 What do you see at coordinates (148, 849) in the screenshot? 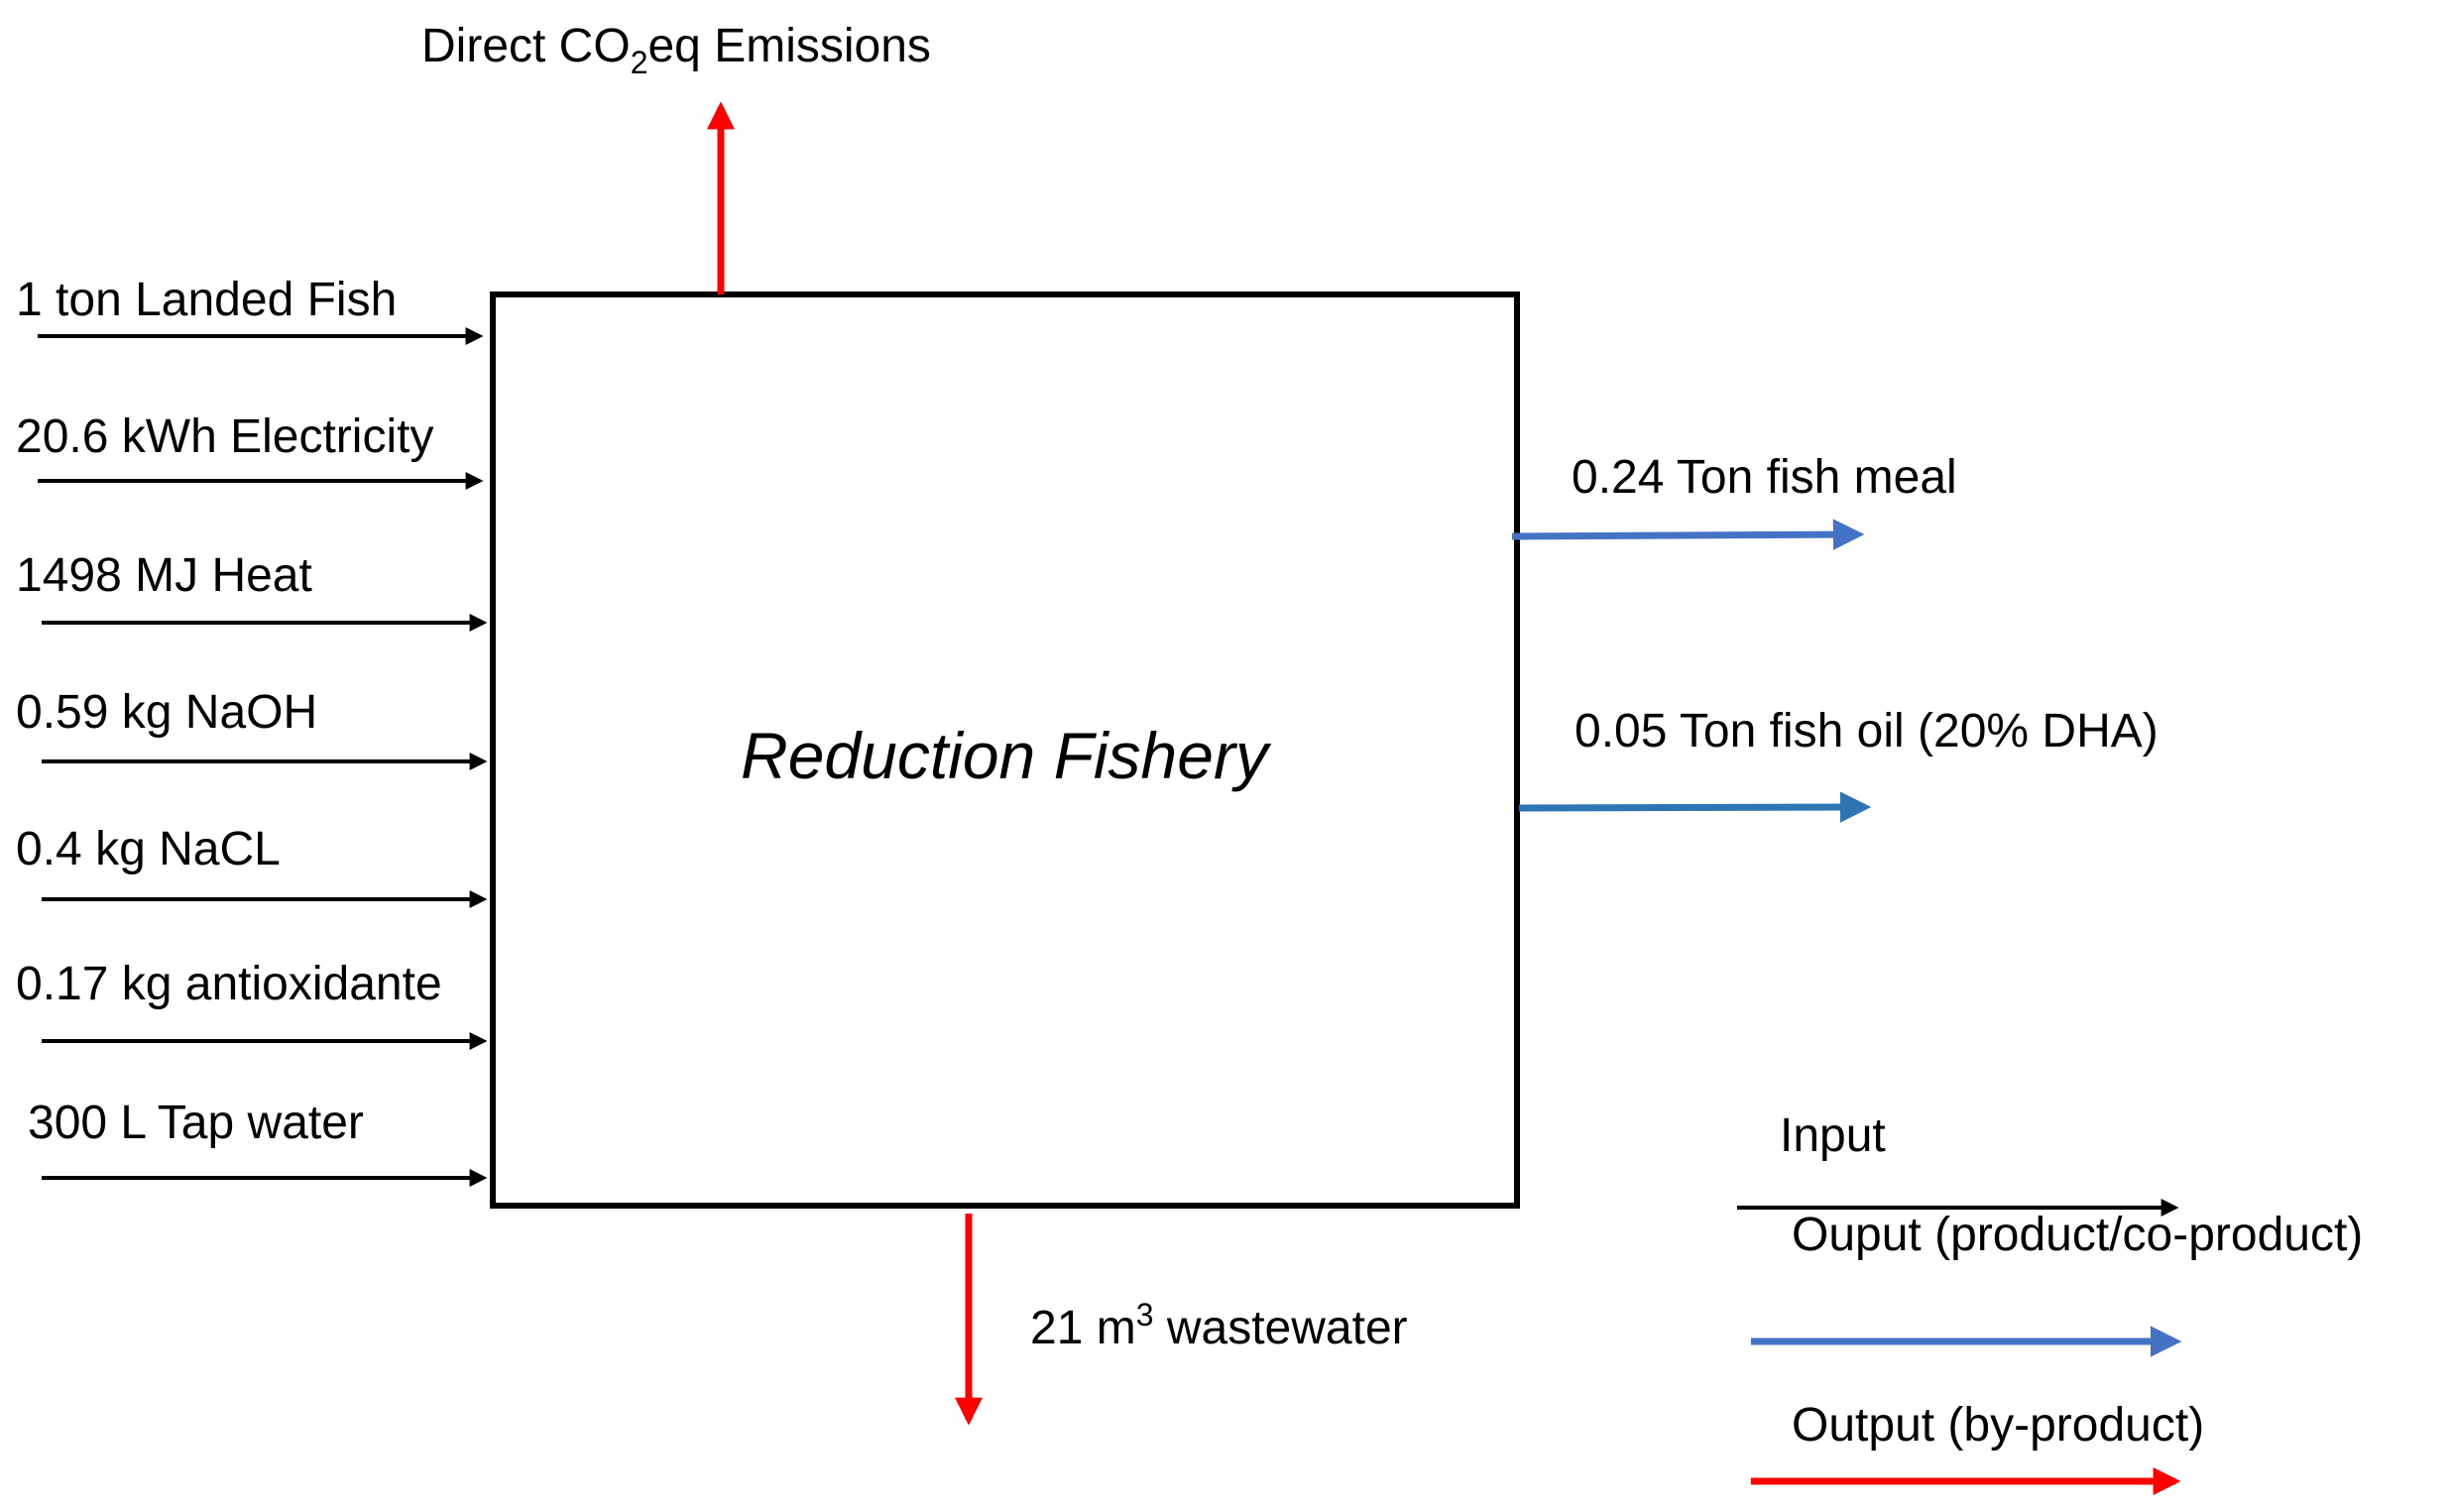
I see `input-label: 0.4 kg NaCL` at bounding box center [148, 849].